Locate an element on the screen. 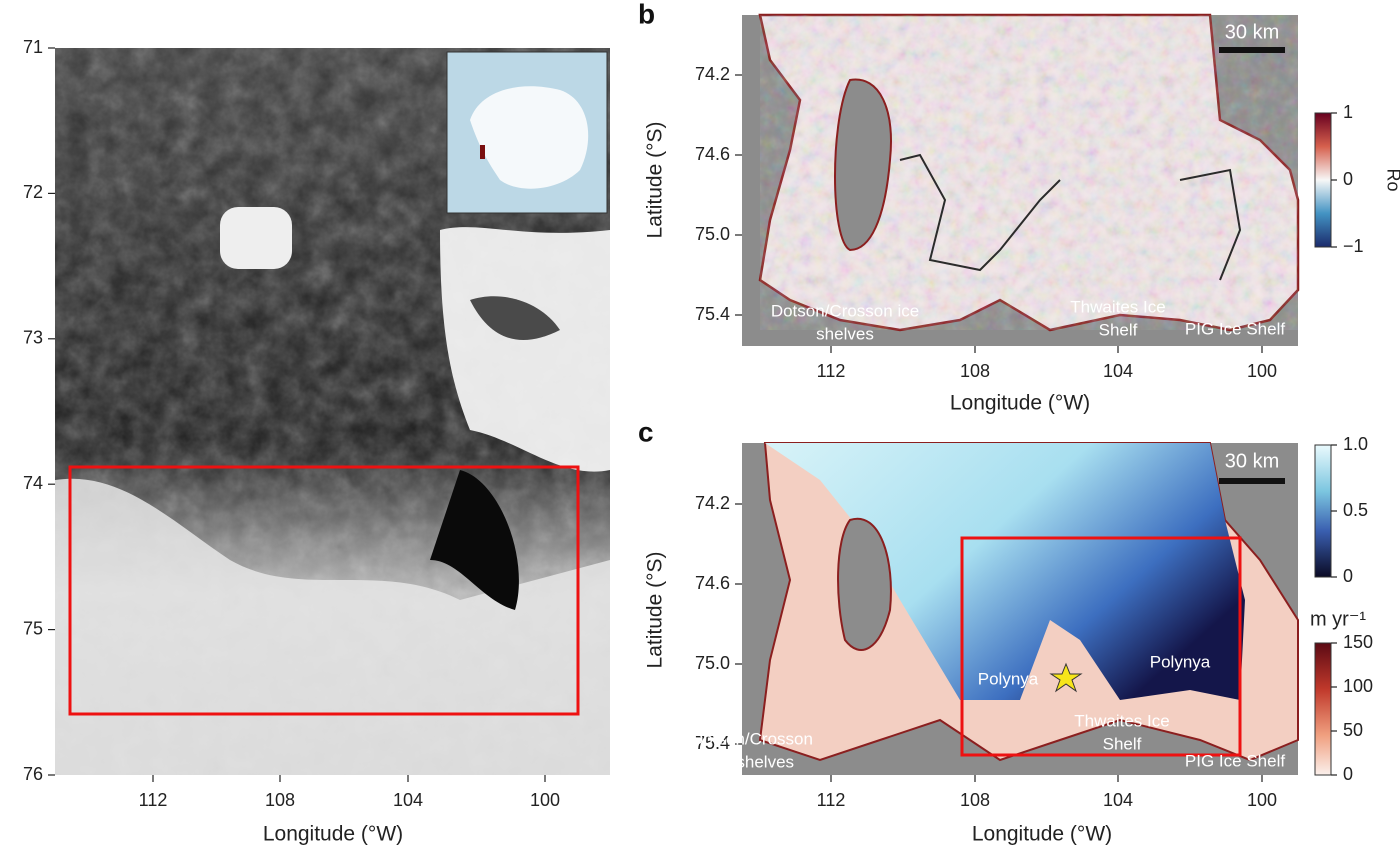 This screenshot has width=1400, height=850. annotation: ice shelves is located at coordinates (752, 761).